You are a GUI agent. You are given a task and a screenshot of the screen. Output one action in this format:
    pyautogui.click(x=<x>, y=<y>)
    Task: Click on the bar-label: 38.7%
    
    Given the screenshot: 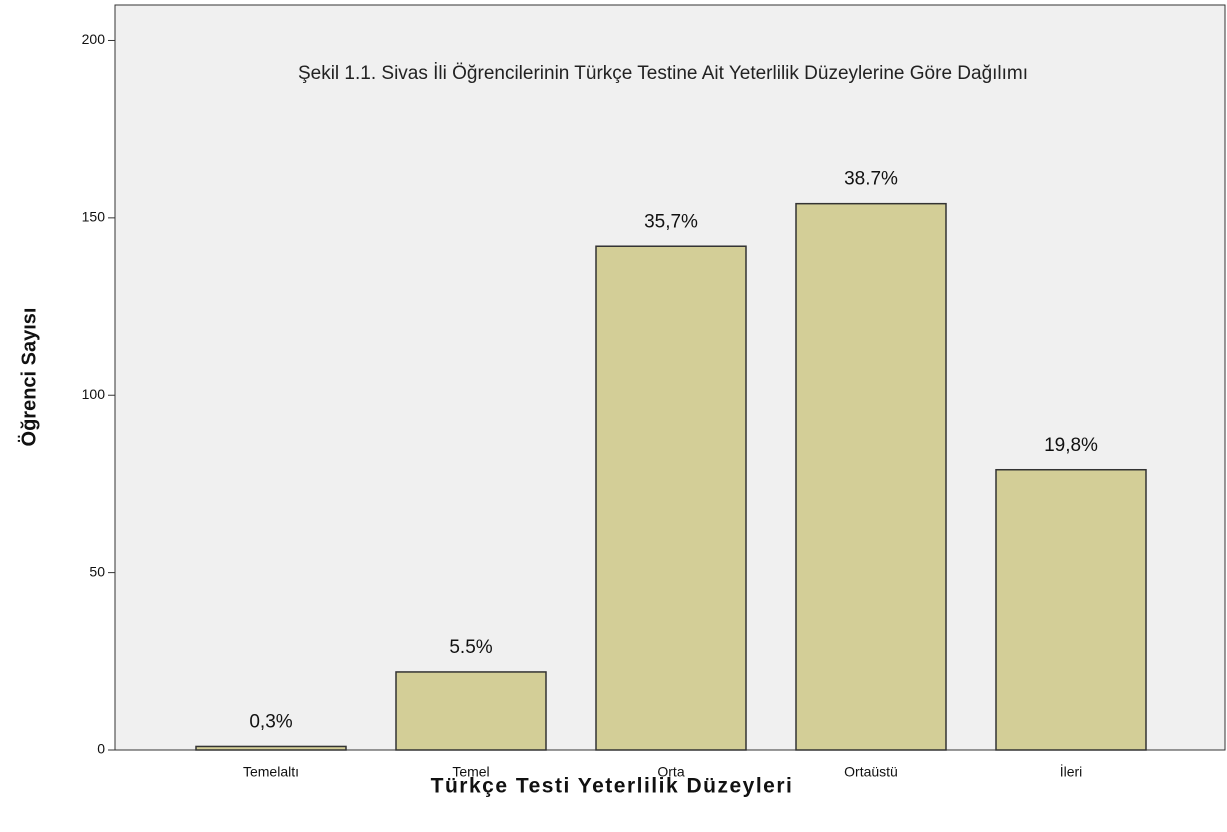 What is the action you would take?
    pyautogui.click(x=871, y=179)
    